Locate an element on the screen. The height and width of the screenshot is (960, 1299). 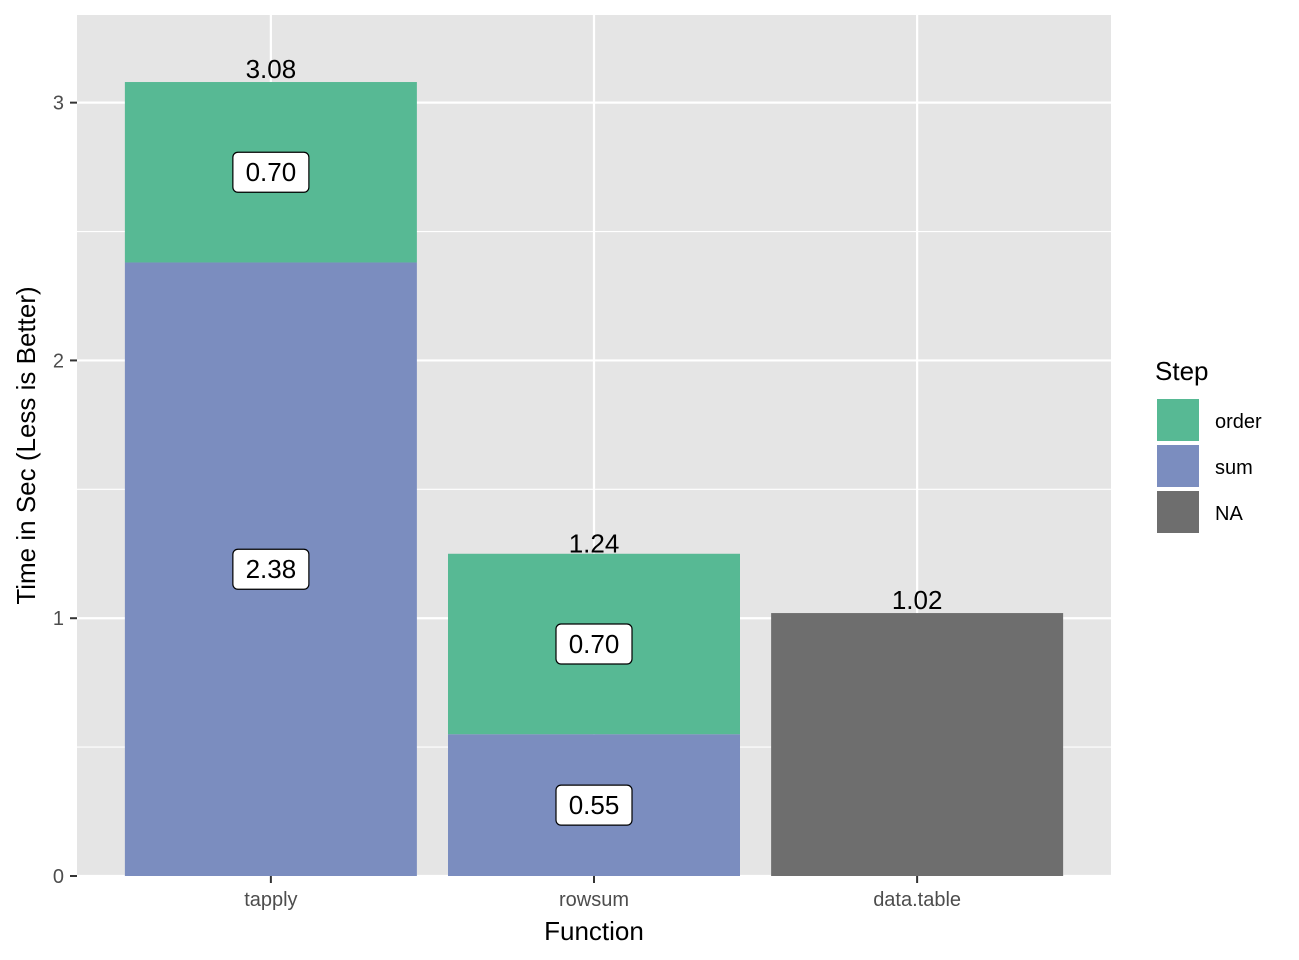
segment-label-tapply-sum: 2.38 is located at coordinates (271, 569).